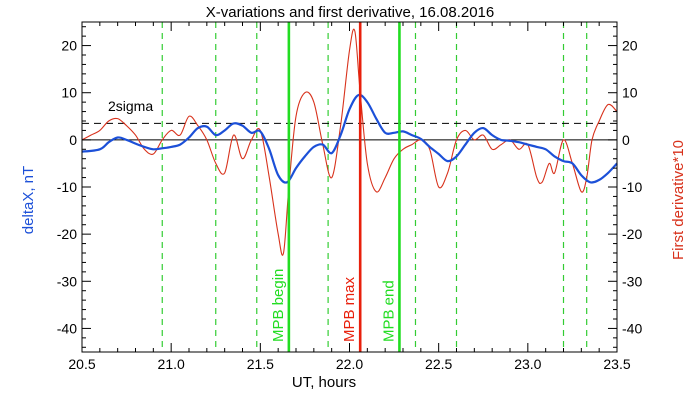  Describe the element at coordinates (73, 140) in the screenshot. I see `y-tick-label-left: 0` at that location.